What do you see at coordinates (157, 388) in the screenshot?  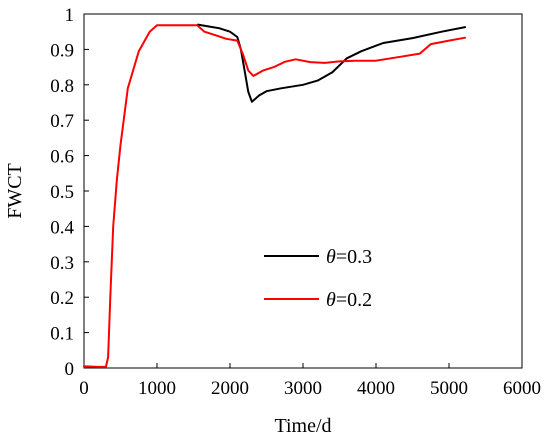 I see `x-tick-label: 1000` at bounding box center [157, 388].